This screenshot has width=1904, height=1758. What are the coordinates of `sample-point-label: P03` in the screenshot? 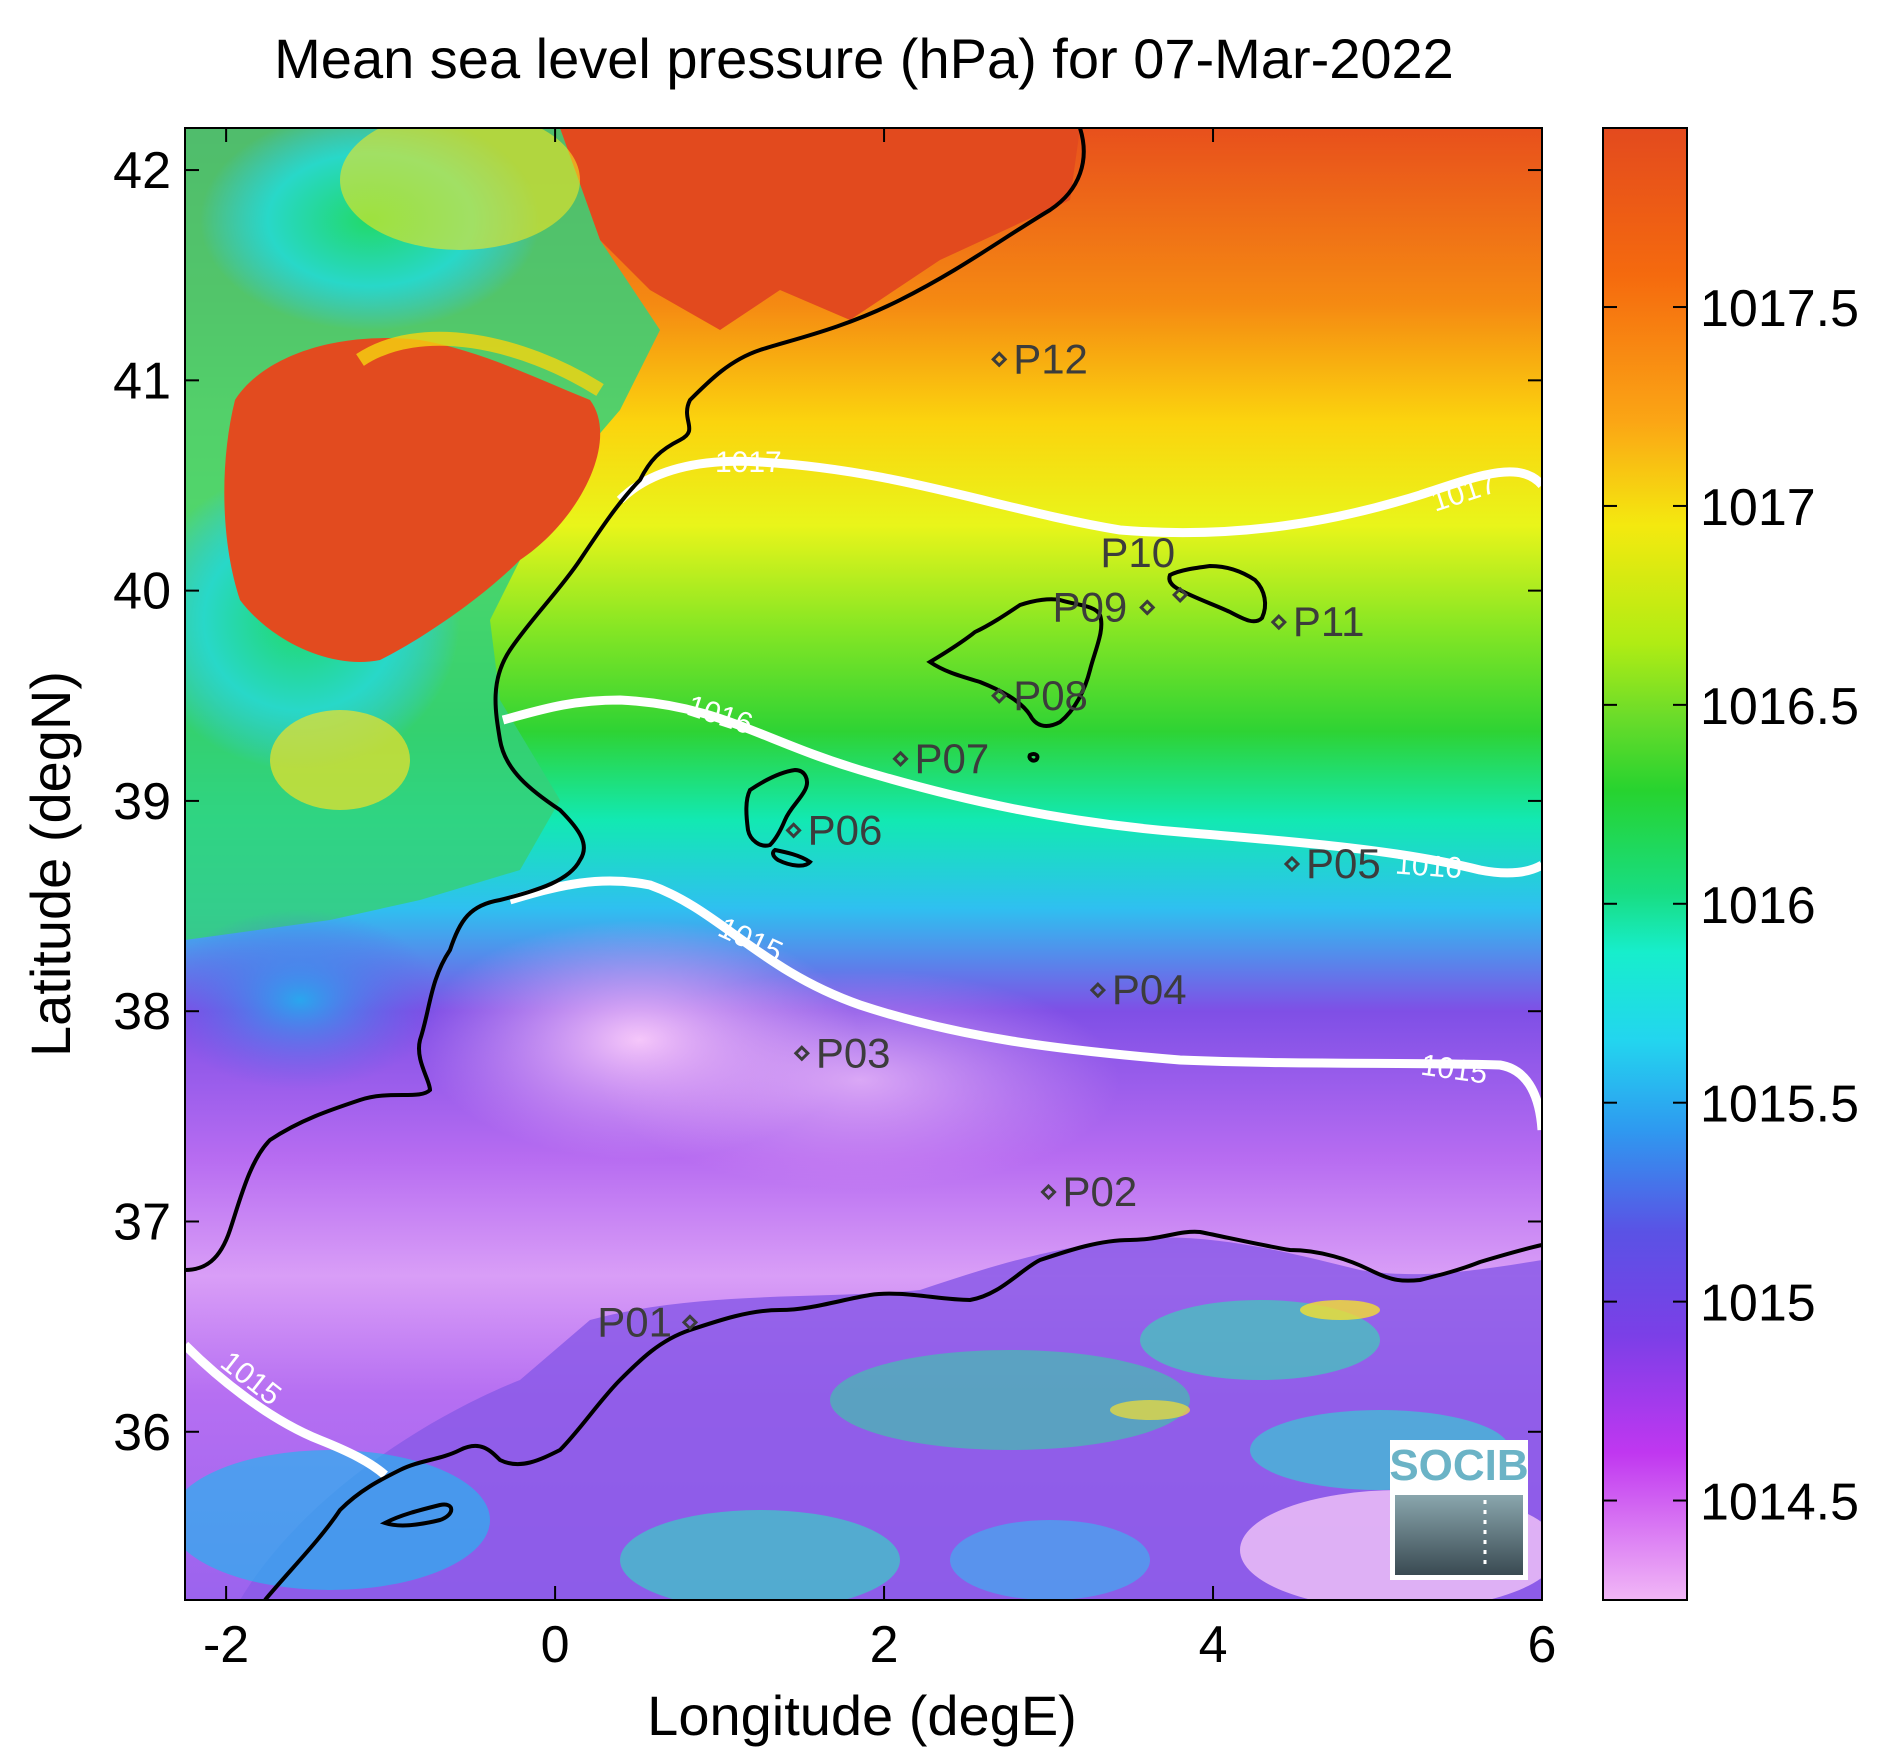 It's located at (853, 1052).